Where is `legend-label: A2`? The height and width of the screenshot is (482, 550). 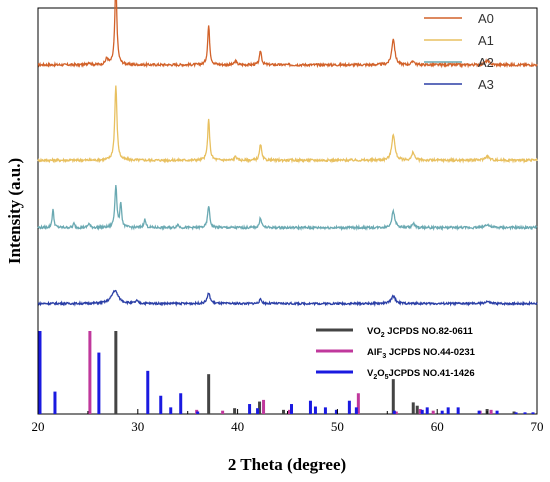
legend-label: A2 is located at coordinates (486, 62).